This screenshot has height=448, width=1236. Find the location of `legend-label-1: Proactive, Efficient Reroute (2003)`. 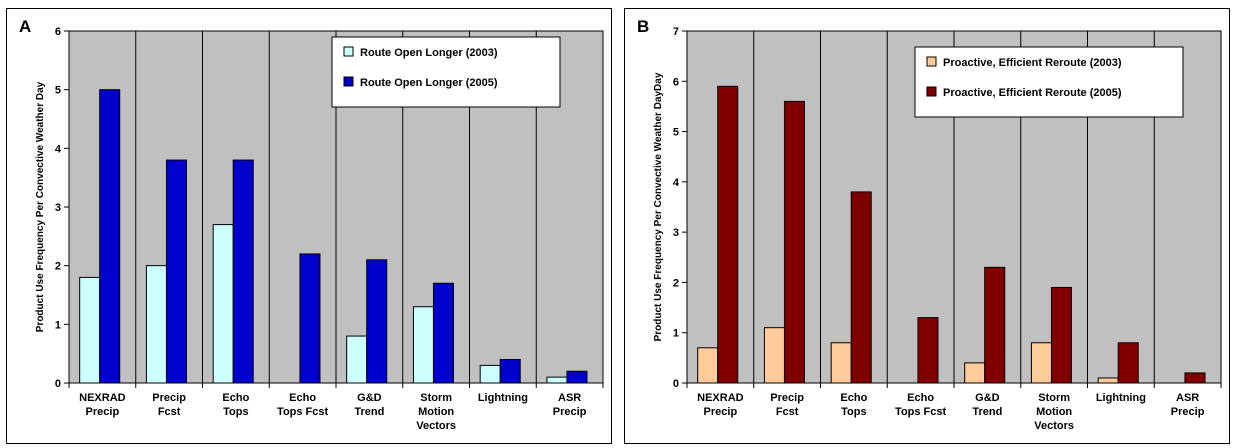

legend-label-1: Proactive, Efficient Reroute (2003) is located at coordinates (1032, 63).